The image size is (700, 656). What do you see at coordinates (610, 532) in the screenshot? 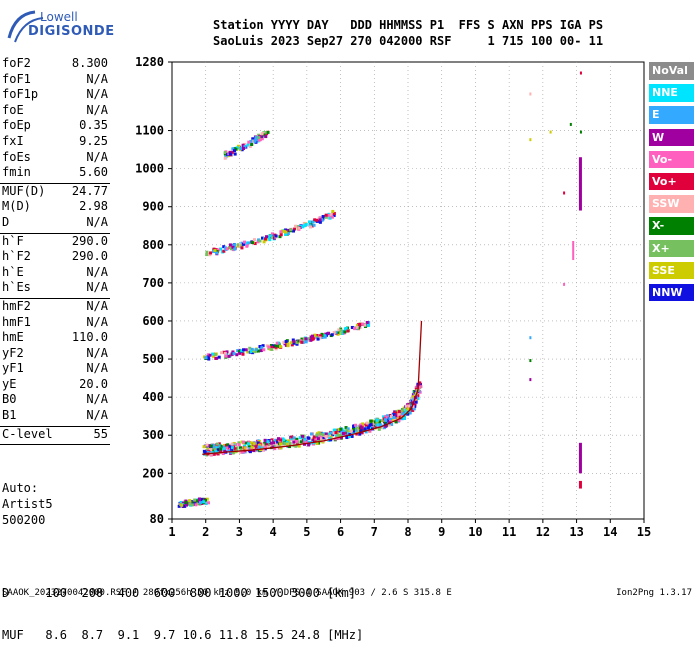
I see `x-tick-label: 14` at bounding box center [610, 532].